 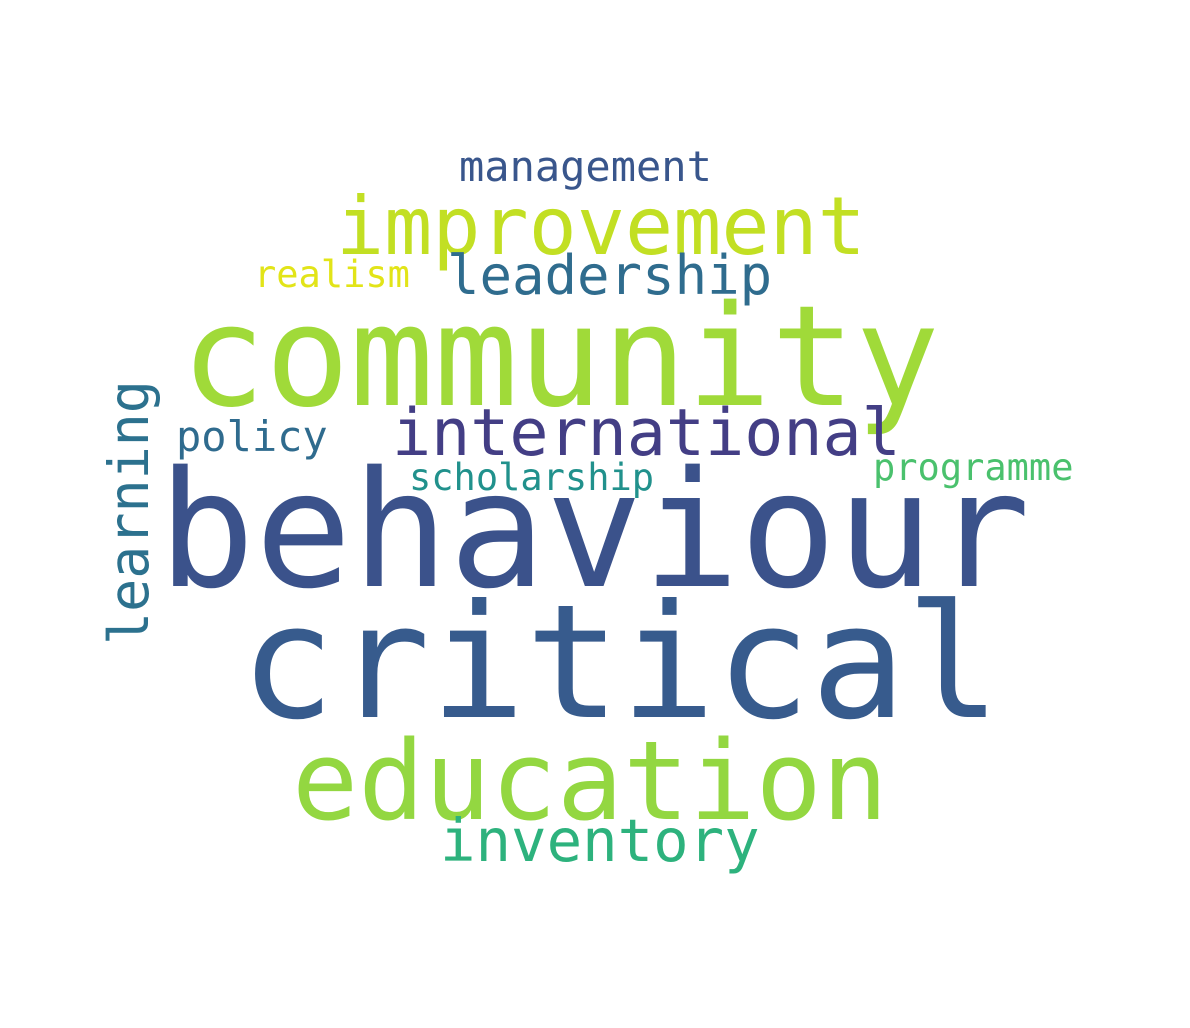 I want to click on word-behaviour: behaviour, so click(x=594, y=530).